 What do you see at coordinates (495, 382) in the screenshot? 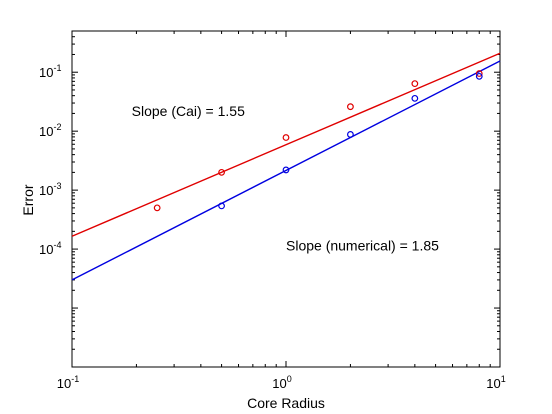
I see `x-tick-label: 10¹` at bounding box center [495, 382].